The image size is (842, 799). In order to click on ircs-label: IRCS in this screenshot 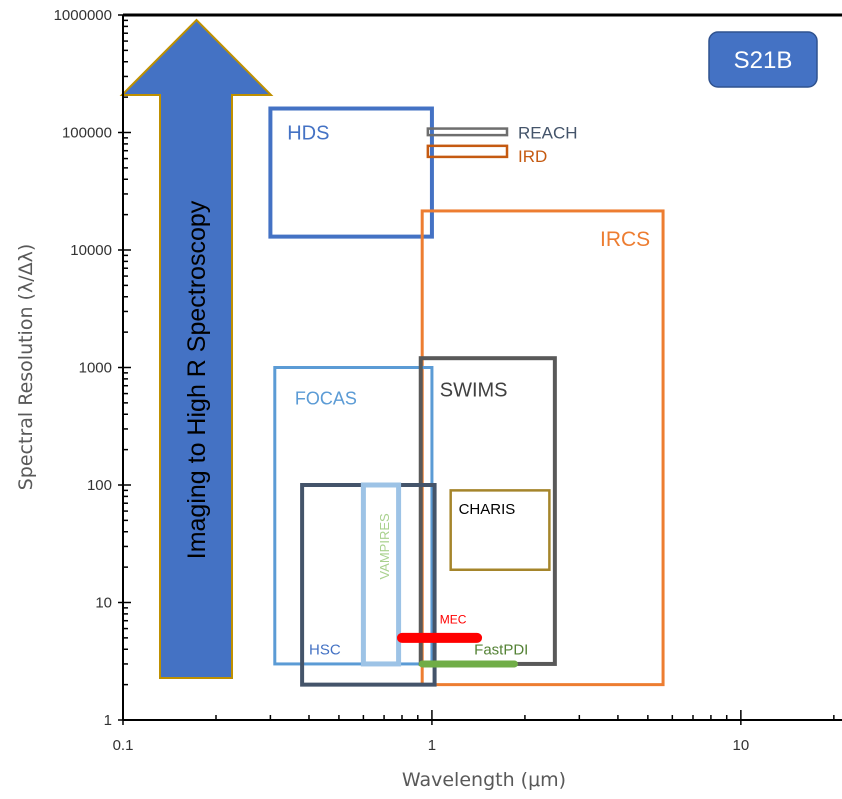, I will do `click(625, 239)`.